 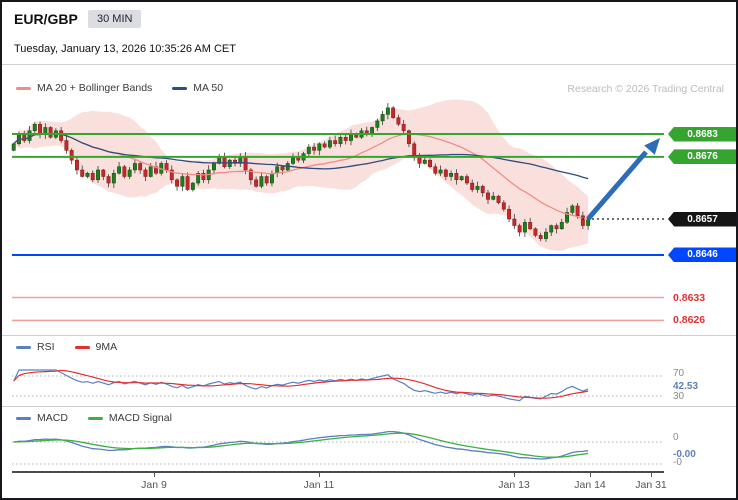 I want to click on macd-swatch-icon, so click(x=23, y=418).